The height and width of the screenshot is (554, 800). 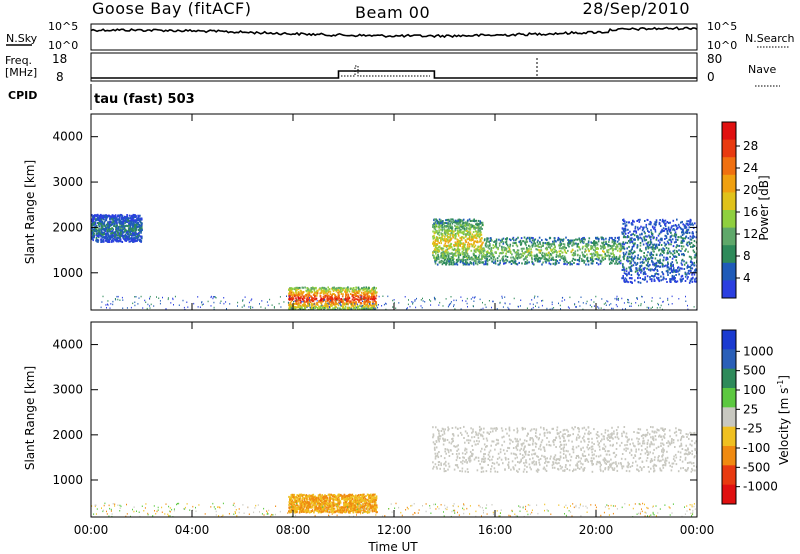 What do you see at coordinates (711, 77) in the screenshot?
I see `nave-tick-bottom: 0` at bounding box center [711, 77].